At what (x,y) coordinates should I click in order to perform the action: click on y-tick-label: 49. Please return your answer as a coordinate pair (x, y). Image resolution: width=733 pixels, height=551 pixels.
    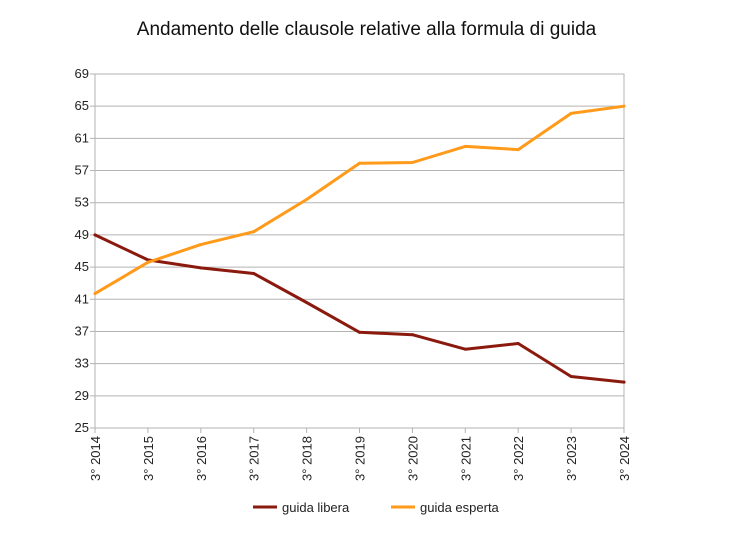
    Looking at the image, I should click on (82, 234).